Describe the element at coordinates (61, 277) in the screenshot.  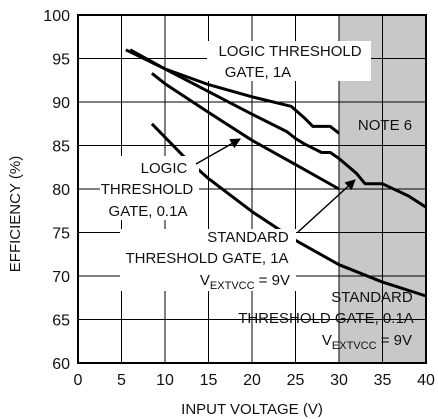
I see `y-tick-label: 70` at that location.